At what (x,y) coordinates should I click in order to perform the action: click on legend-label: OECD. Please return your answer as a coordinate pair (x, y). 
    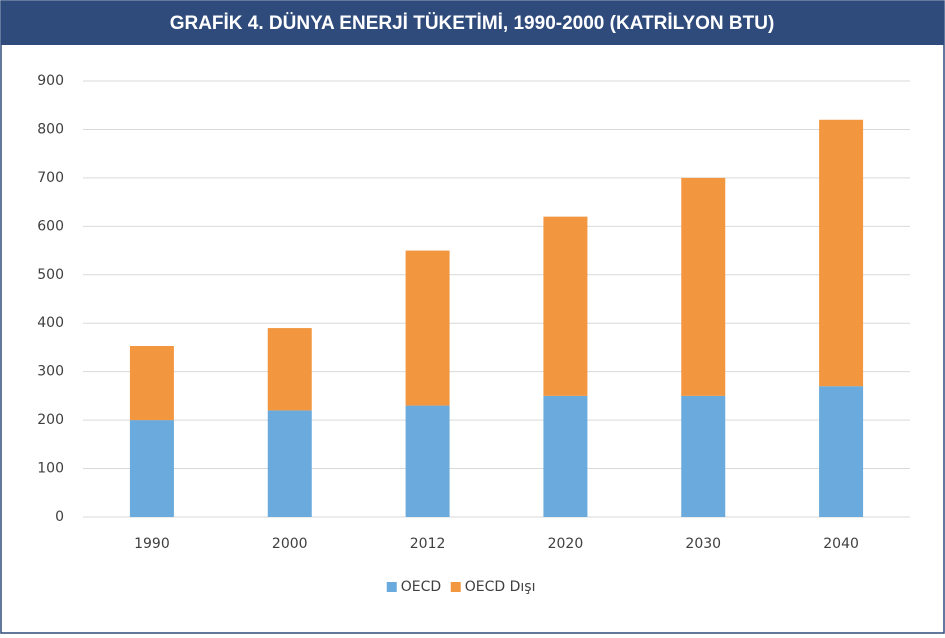
    Looking at the image, I should click on (421, 587).